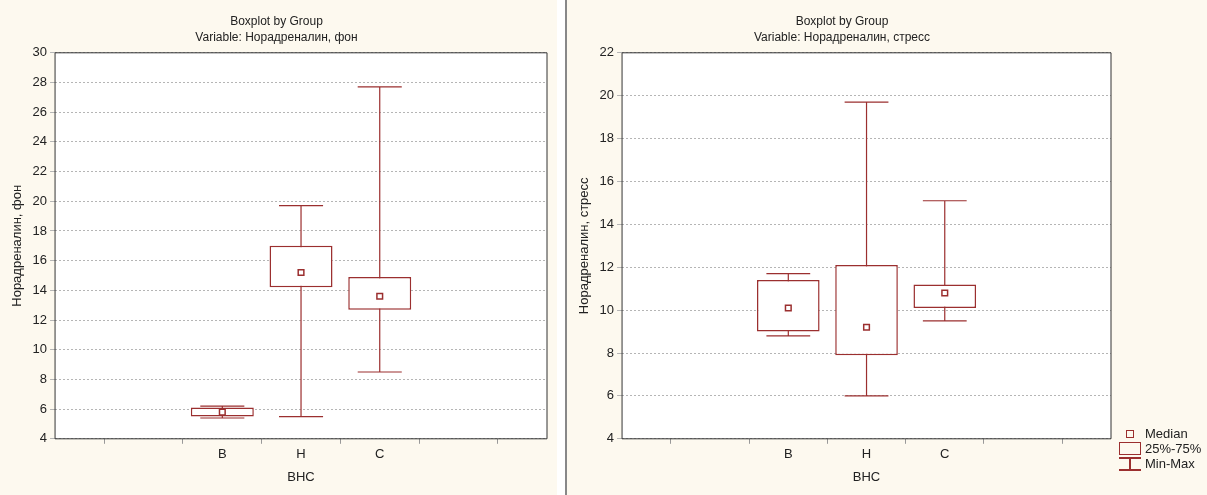 Image resolution: width=1207 pixels, height=495 pixels. Describe the element at coordinates (1166, 433) in the screenshot. I see `text: Median` at that location.